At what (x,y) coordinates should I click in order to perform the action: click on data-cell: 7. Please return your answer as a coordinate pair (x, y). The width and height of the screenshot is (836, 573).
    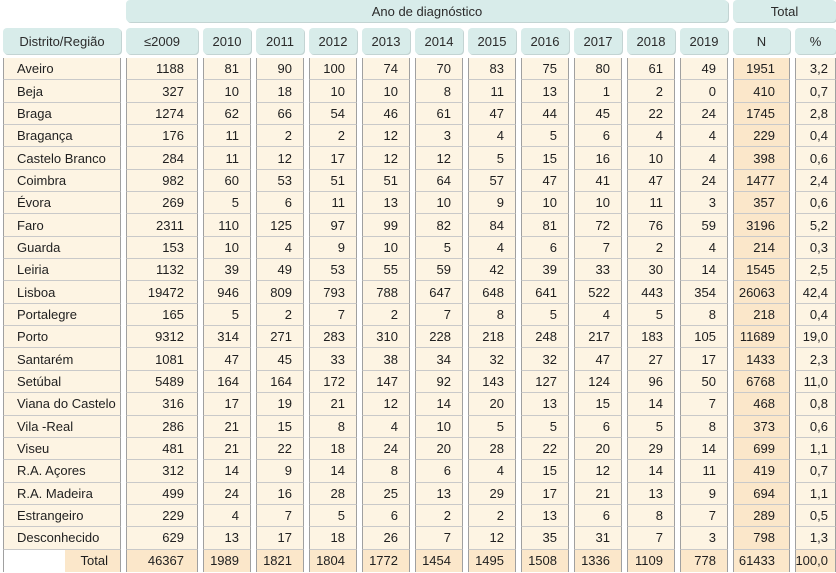
    Looking at the image, I should click on (333, 315).